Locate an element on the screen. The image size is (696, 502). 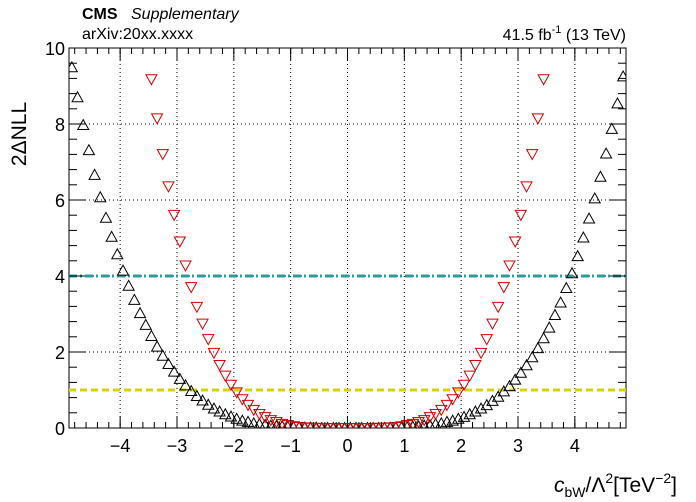
x-title-close: ] is located at coordinates (674, 485).